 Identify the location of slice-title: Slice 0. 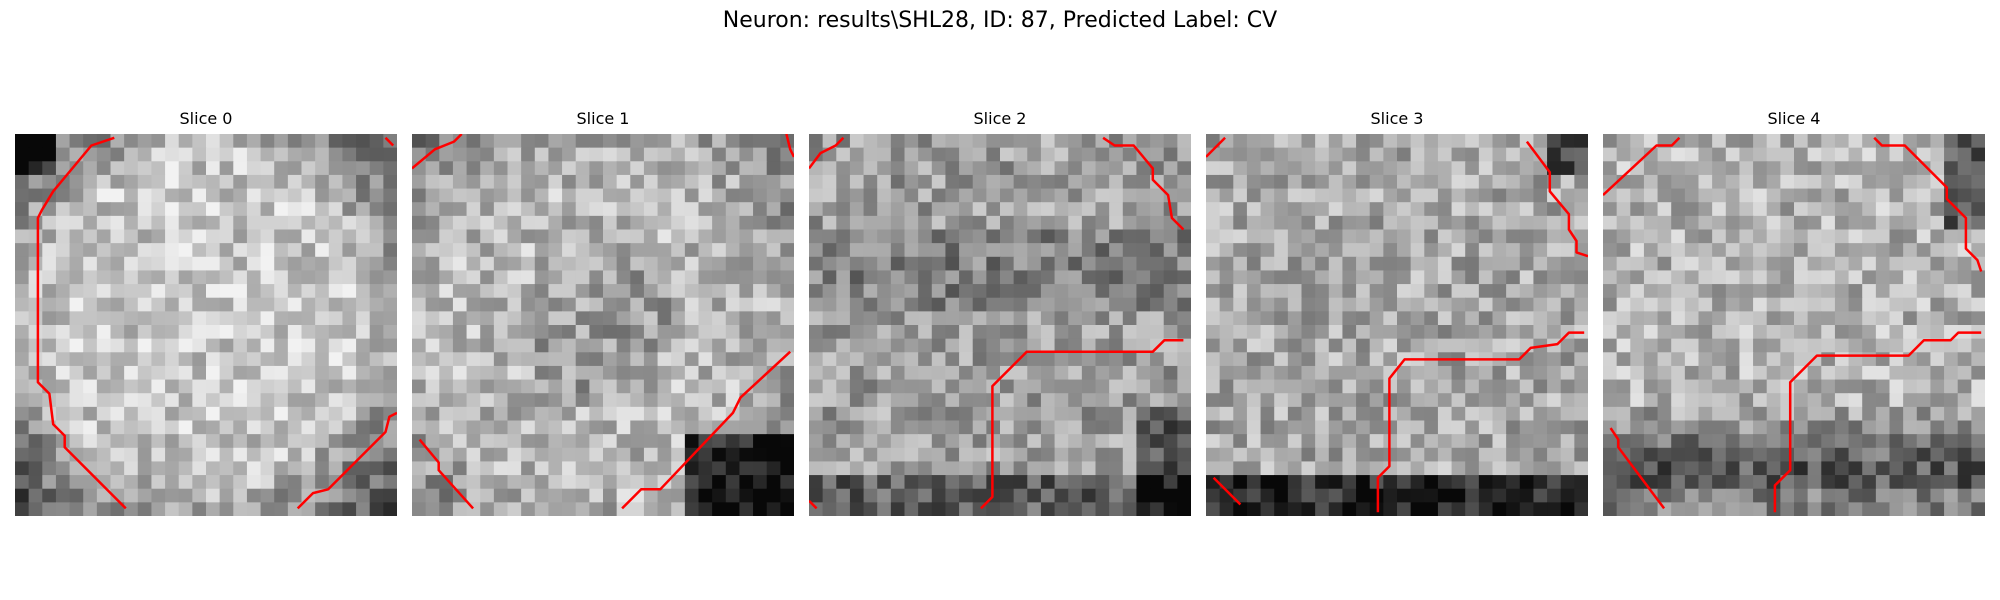
(206, 118).